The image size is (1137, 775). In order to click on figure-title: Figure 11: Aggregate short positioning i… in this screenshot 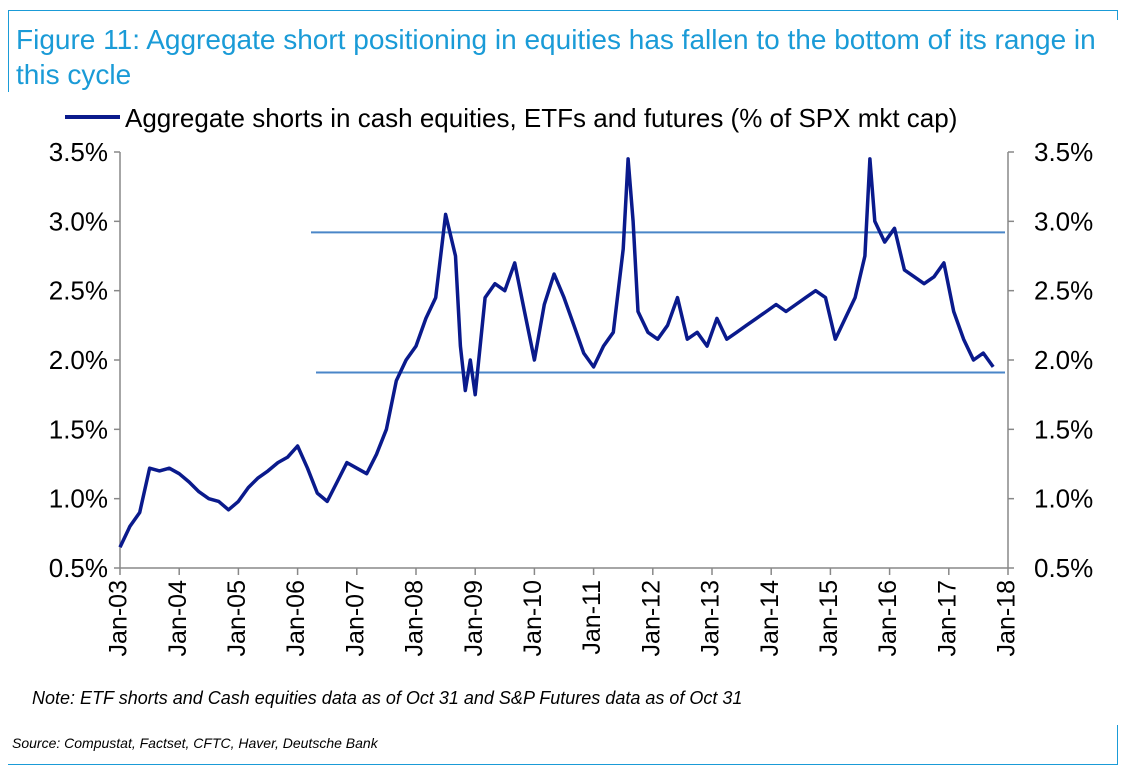, I will do `click(556, 57)`.